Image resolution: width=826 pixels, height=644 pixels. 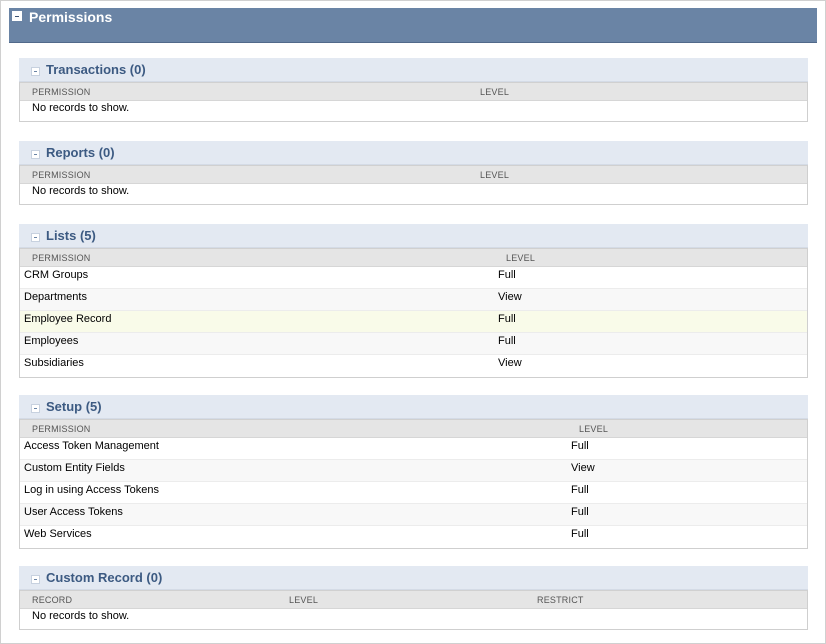 I want to click on section-title: Setup (5), so click(x=74, y=406).